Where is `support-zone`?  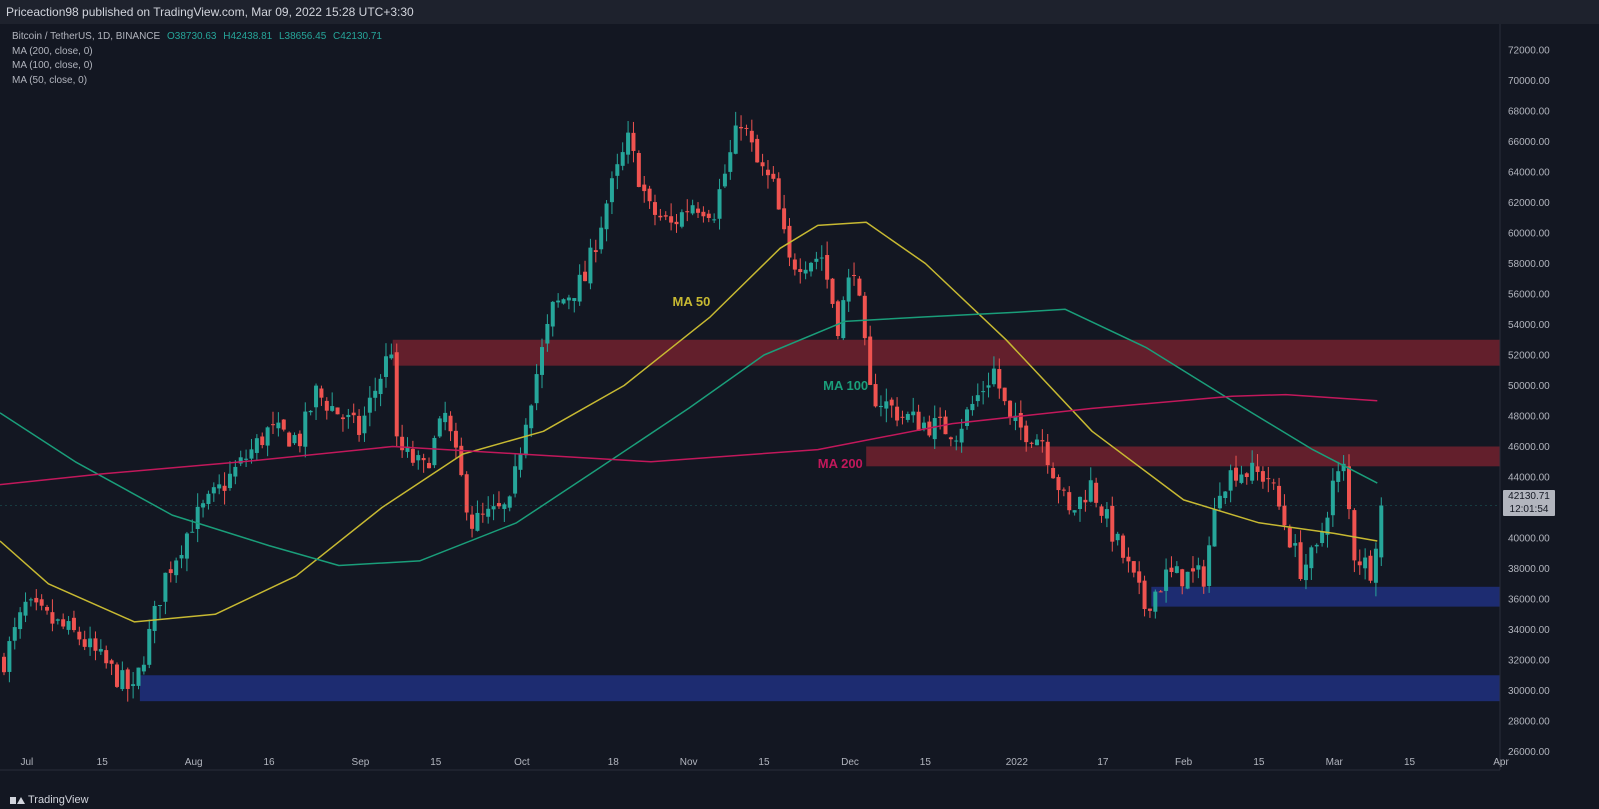
support-zone is located at coordinates (819, 688).